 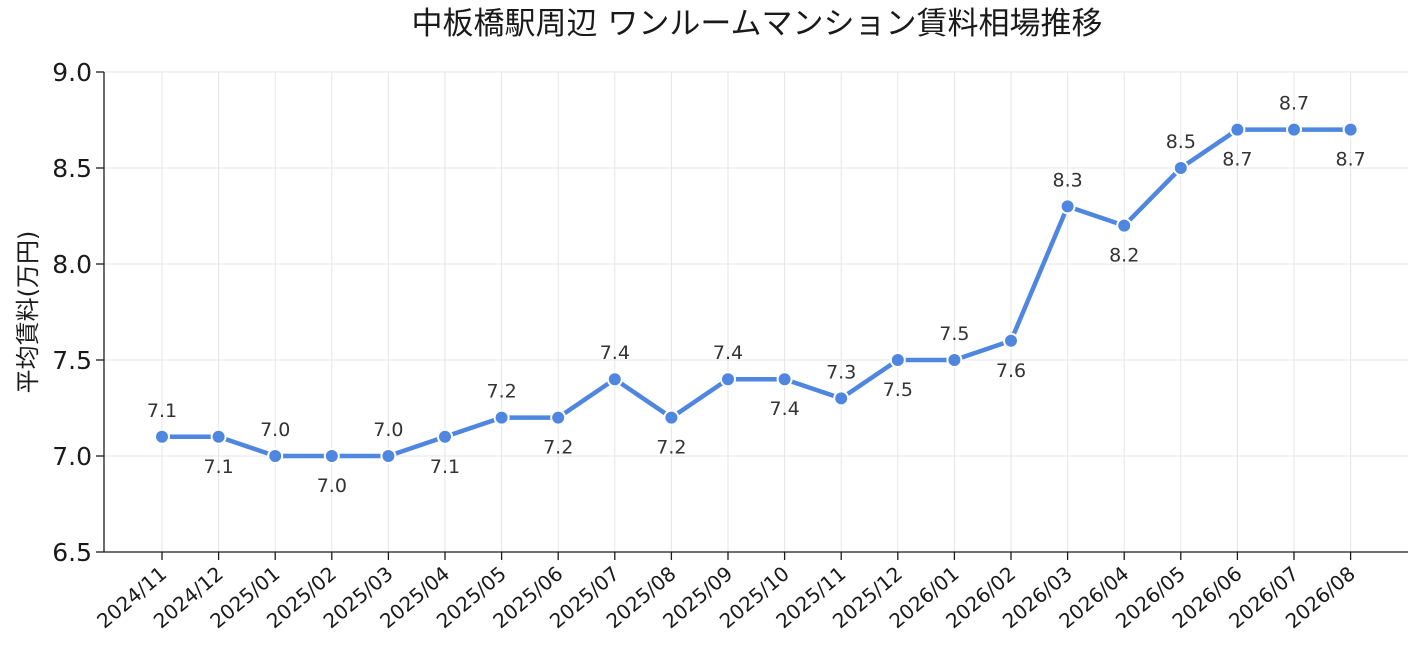 What do you see at coordinates (1124, 256) in the screenshot?
I see `data-label: 8.2` at bounding box center [1124, 256].